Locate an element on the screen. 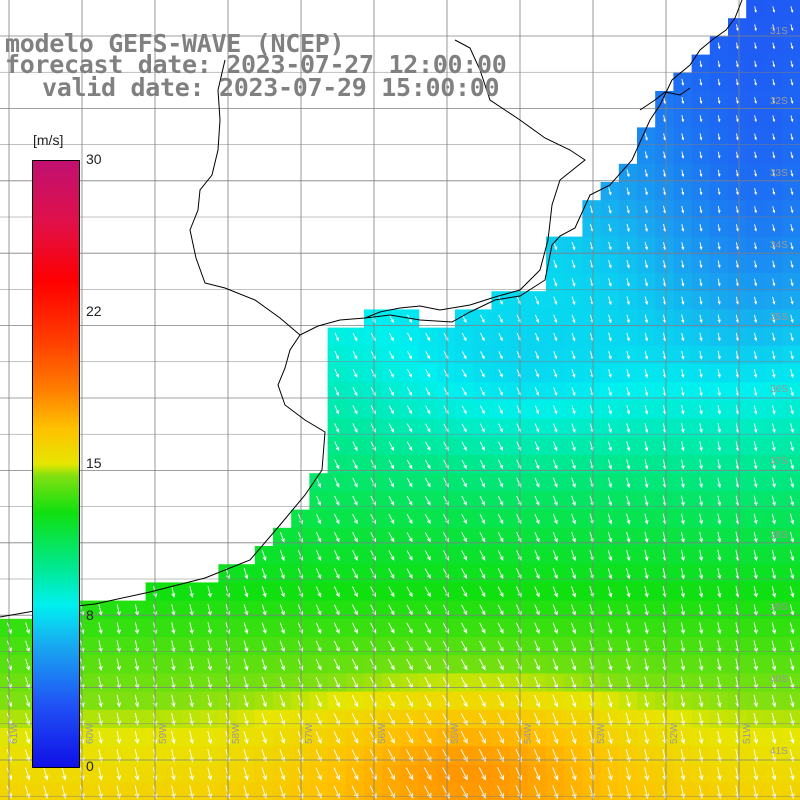  lon-label: 52W is located at coordinates (674, 733).